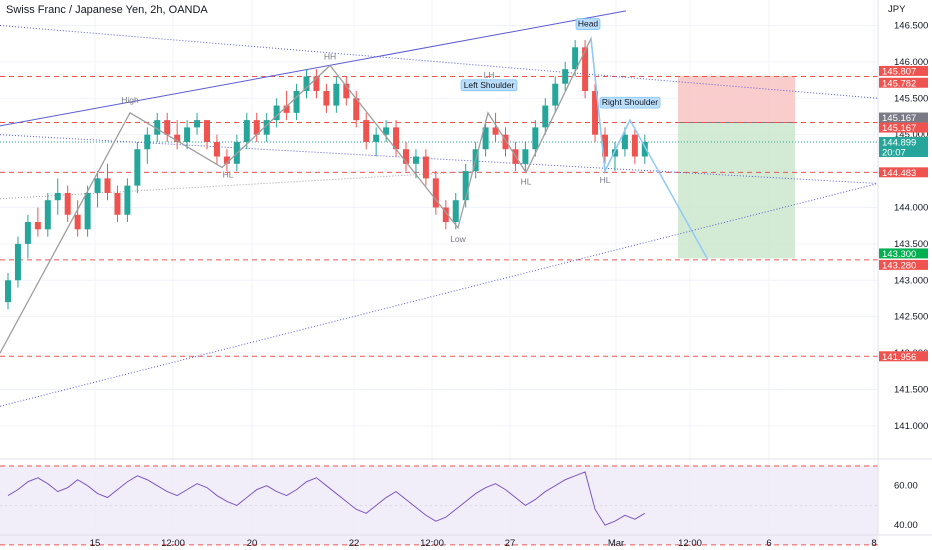  Describe the element at coordinates (911, 25) in the screenshot. I see `y-tick-label: 146.500` at that location.